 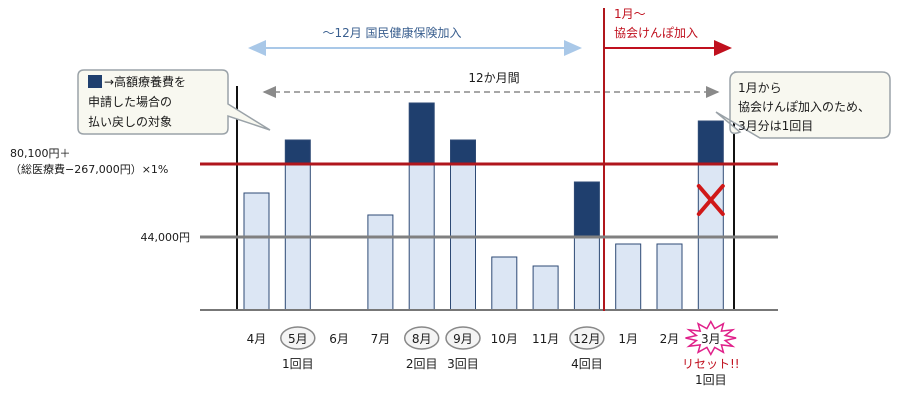 What do you see at coordinates (257, 339) in the screenshot?
I see `month-label: 4月` at bounding box center [257, 339].